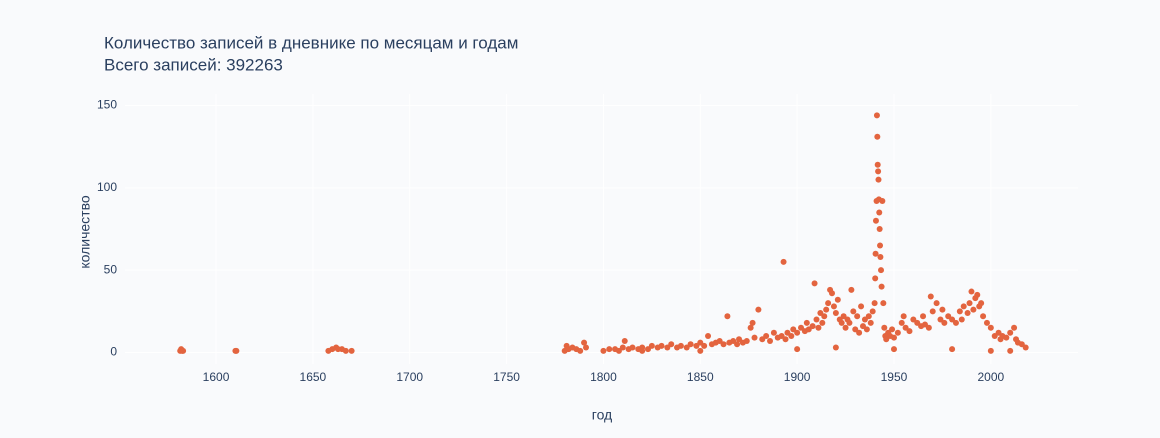 The height and width of the screenshot is (438, 1160). What do you see at coordinates (216, 377) in the screenshot?
I see `x-tick-label: 1600` at bounding box center [216, 377].